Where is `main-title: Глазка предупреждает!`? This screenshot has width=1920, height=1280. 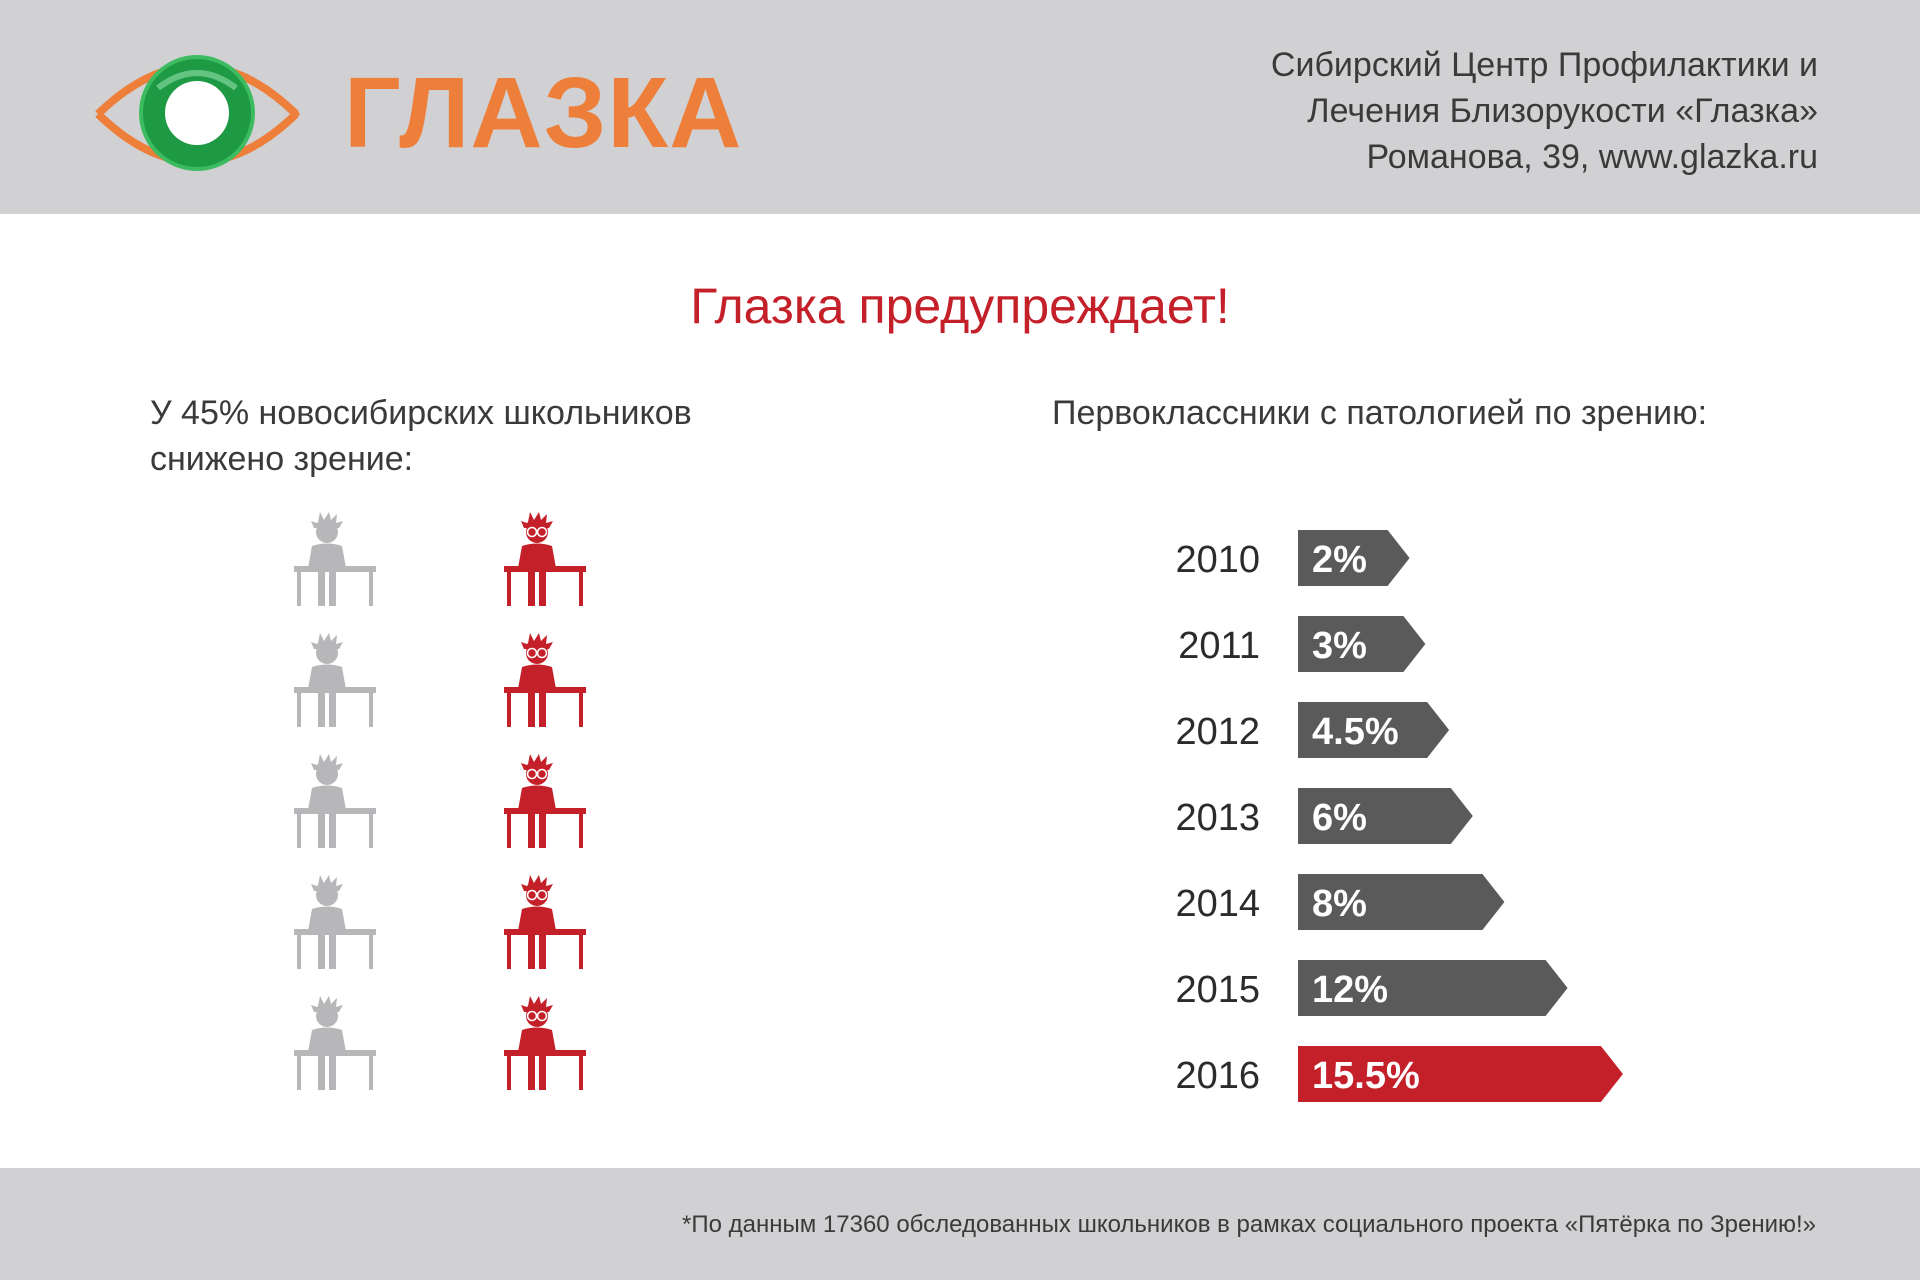 main-title: Глазка предупреждает! is located at coordinates (960, 306).